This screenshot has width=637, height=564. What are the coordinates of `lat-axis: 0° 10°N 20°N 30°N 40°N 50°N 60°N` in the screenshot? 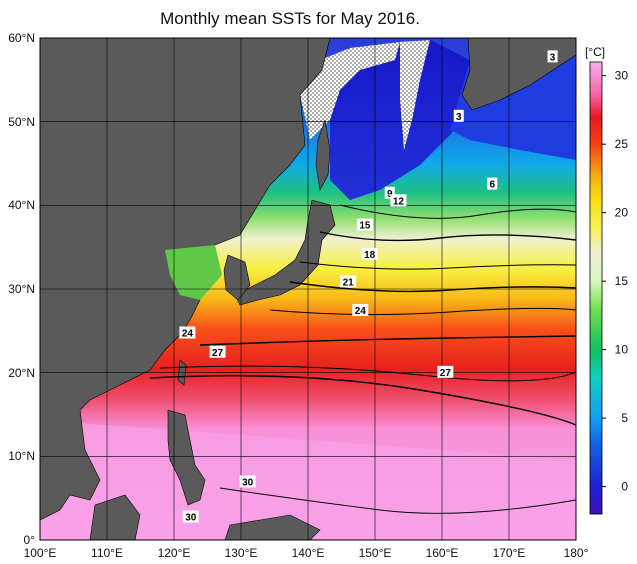 It's located at (21, 289).